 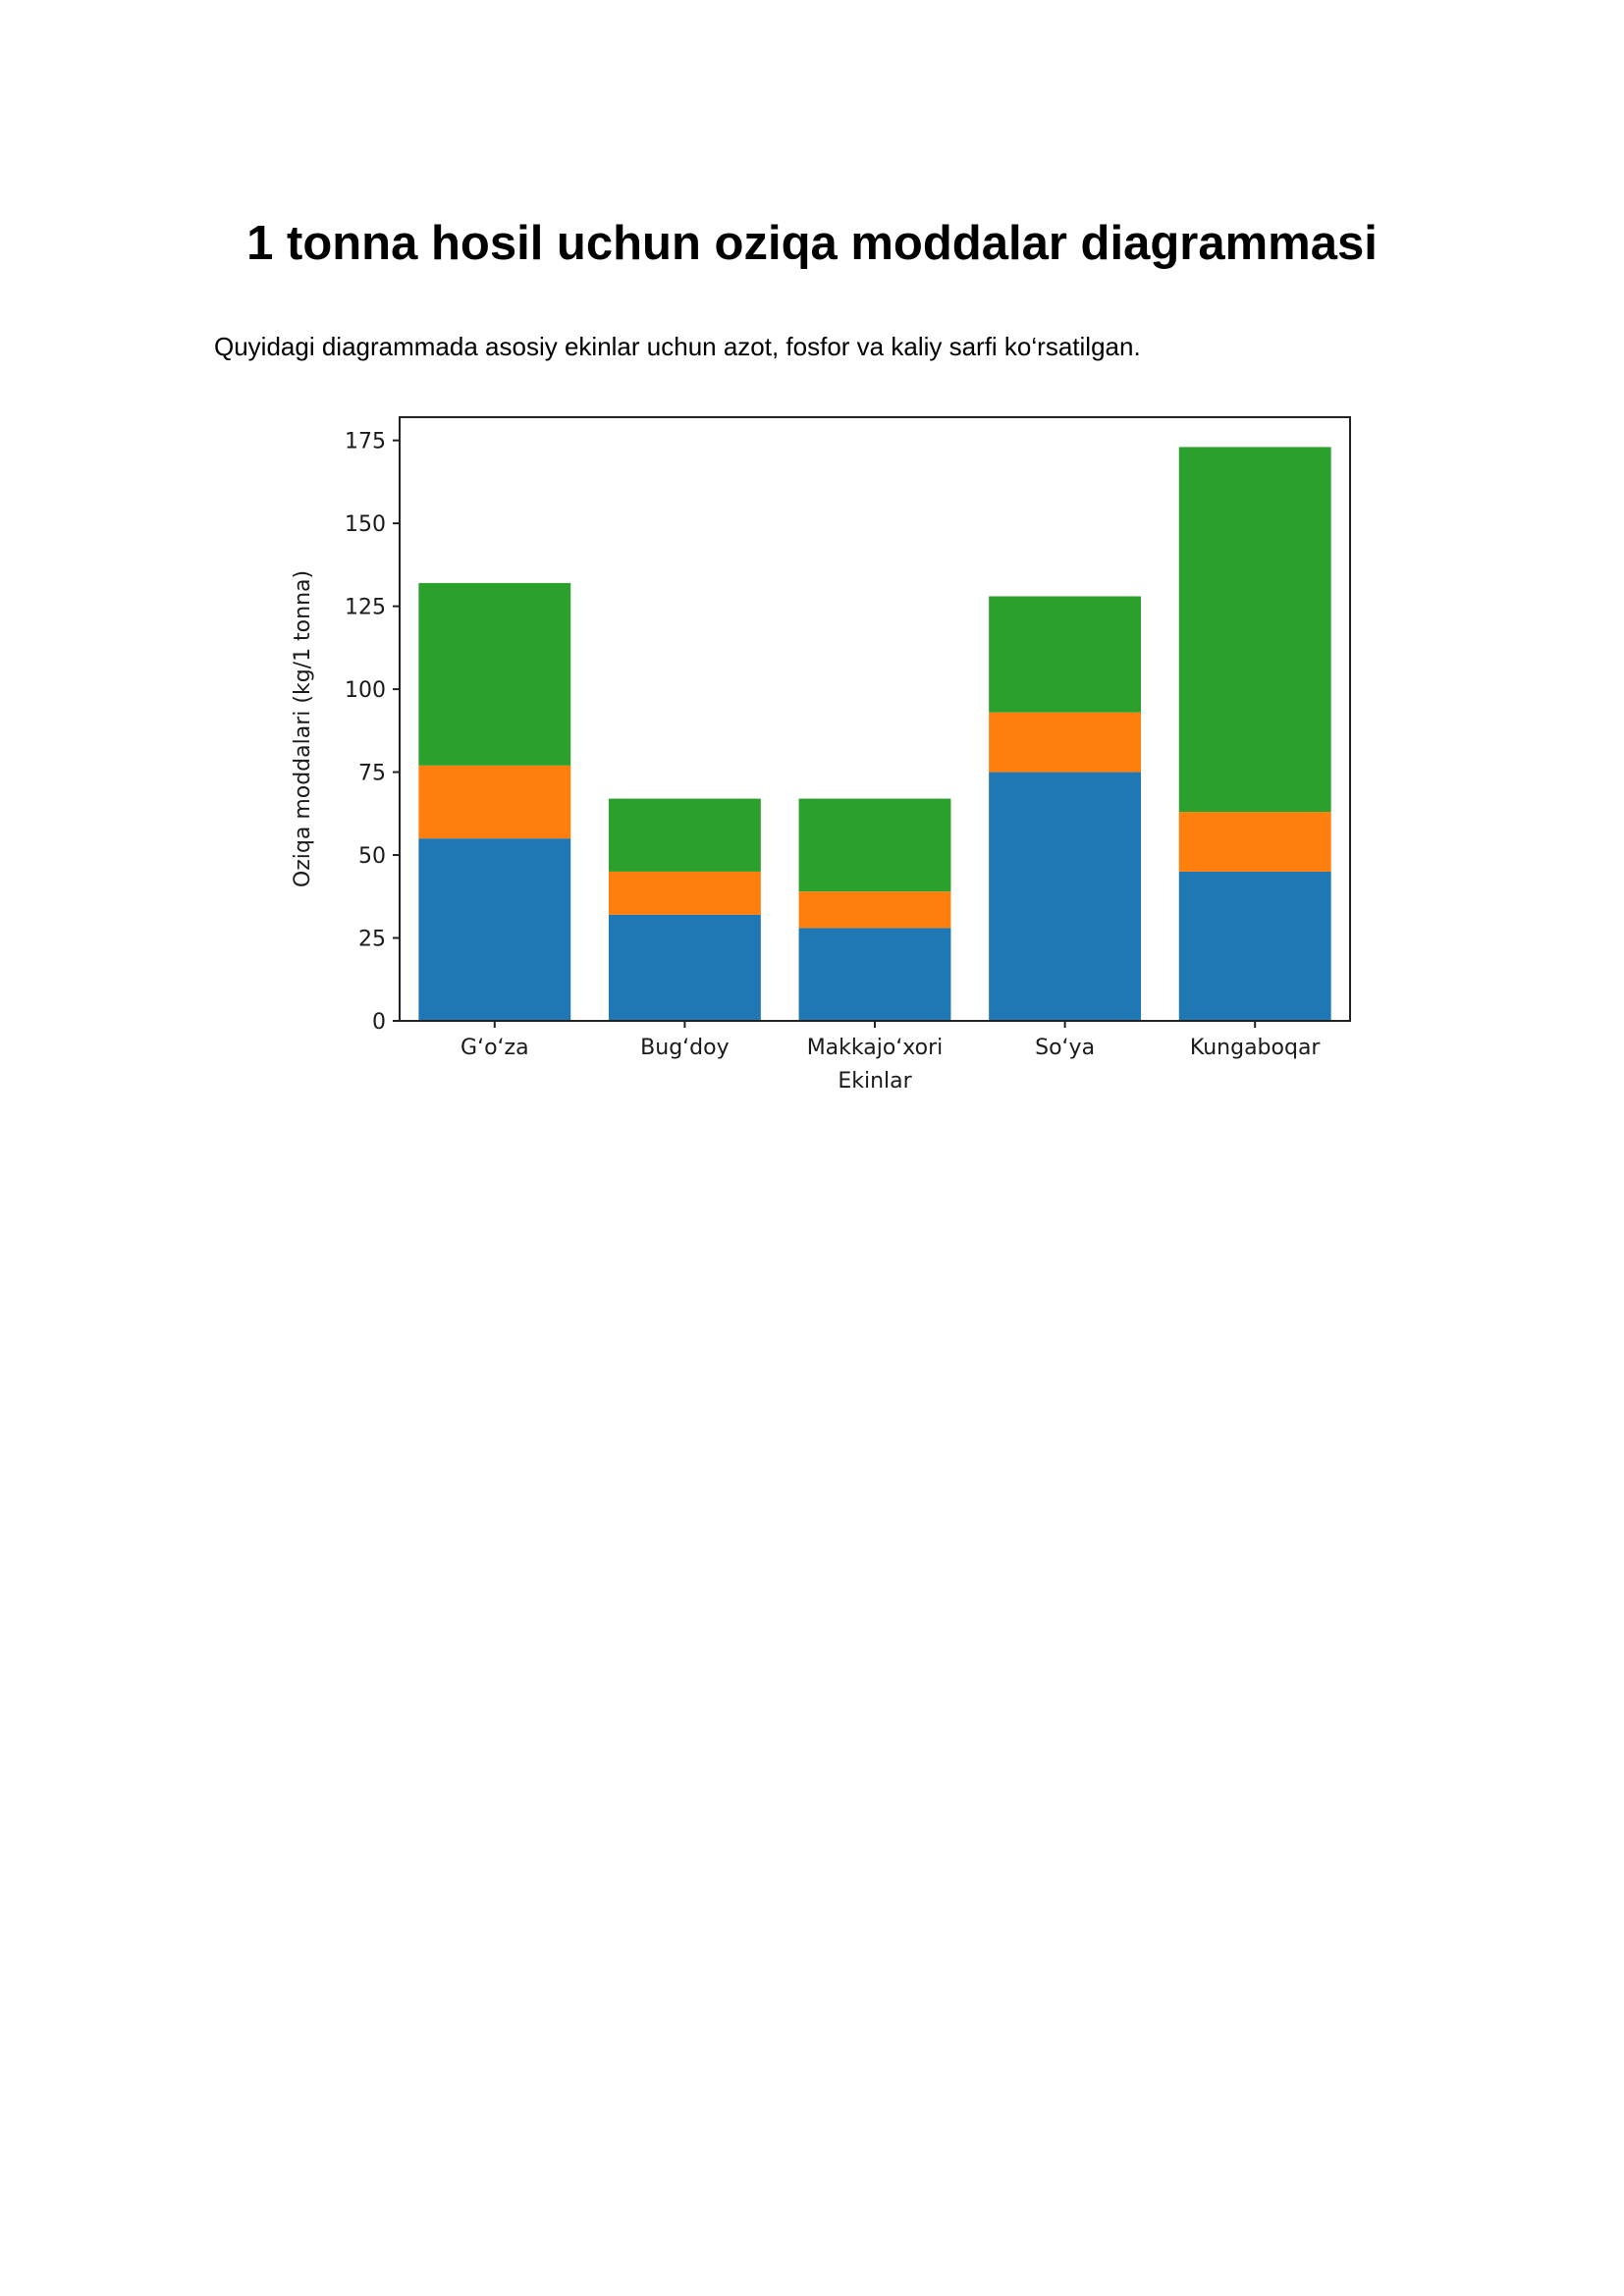 What do you see at coordinates (379, 1022) in the screenshot?
I see `y-tick-label: 0` at bounding box center [379, 1022].